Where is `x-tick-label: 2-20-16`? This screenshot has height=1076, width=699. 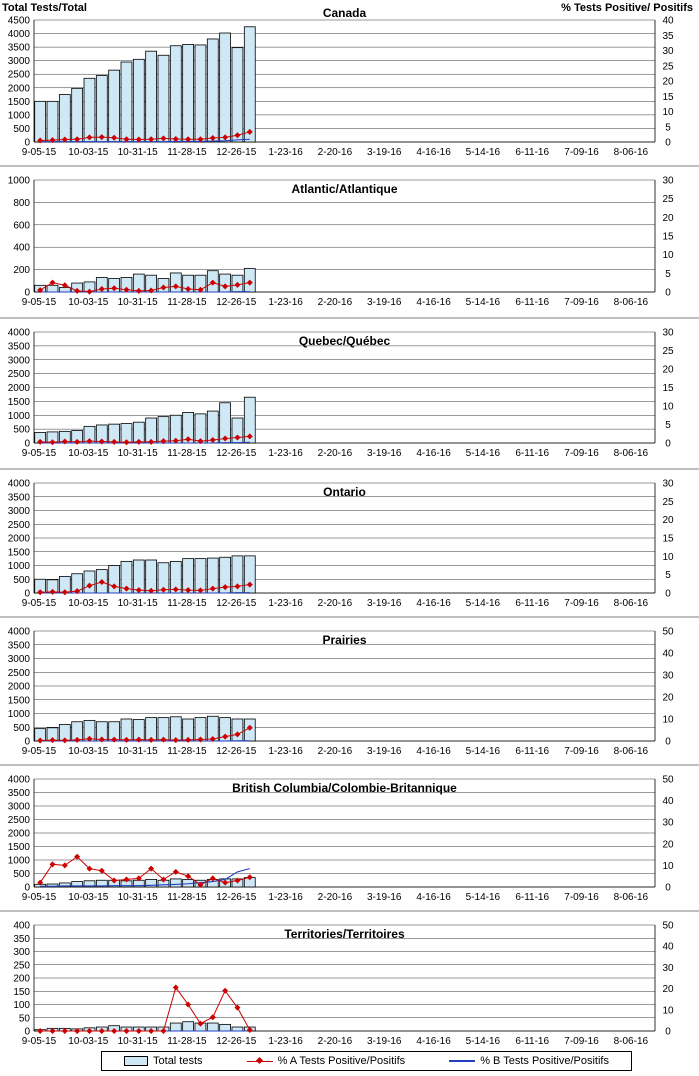
x-tick-label: 2-20-16 is located at coordinates (335, 1041).